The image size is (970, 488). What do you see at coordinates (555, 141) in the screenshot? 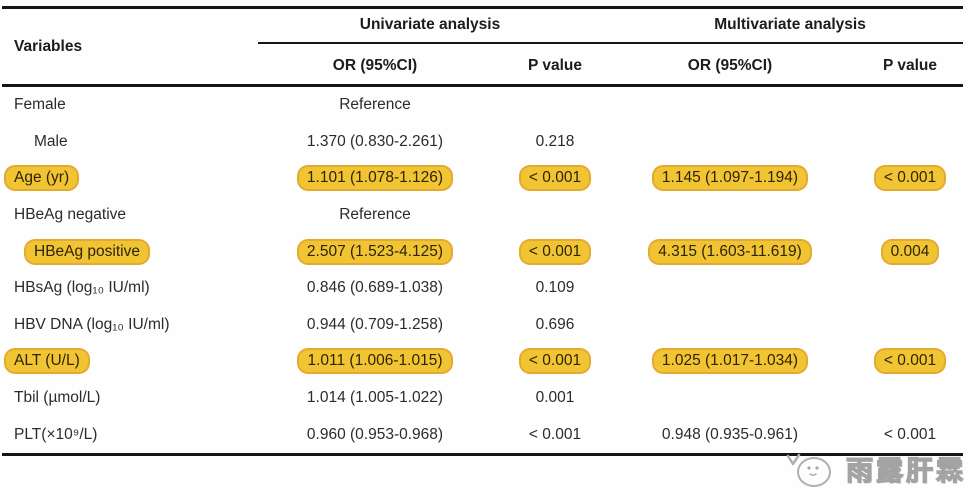
I see `pvalue-univariate-cell: 0.218` at bounding box center [555, 141].